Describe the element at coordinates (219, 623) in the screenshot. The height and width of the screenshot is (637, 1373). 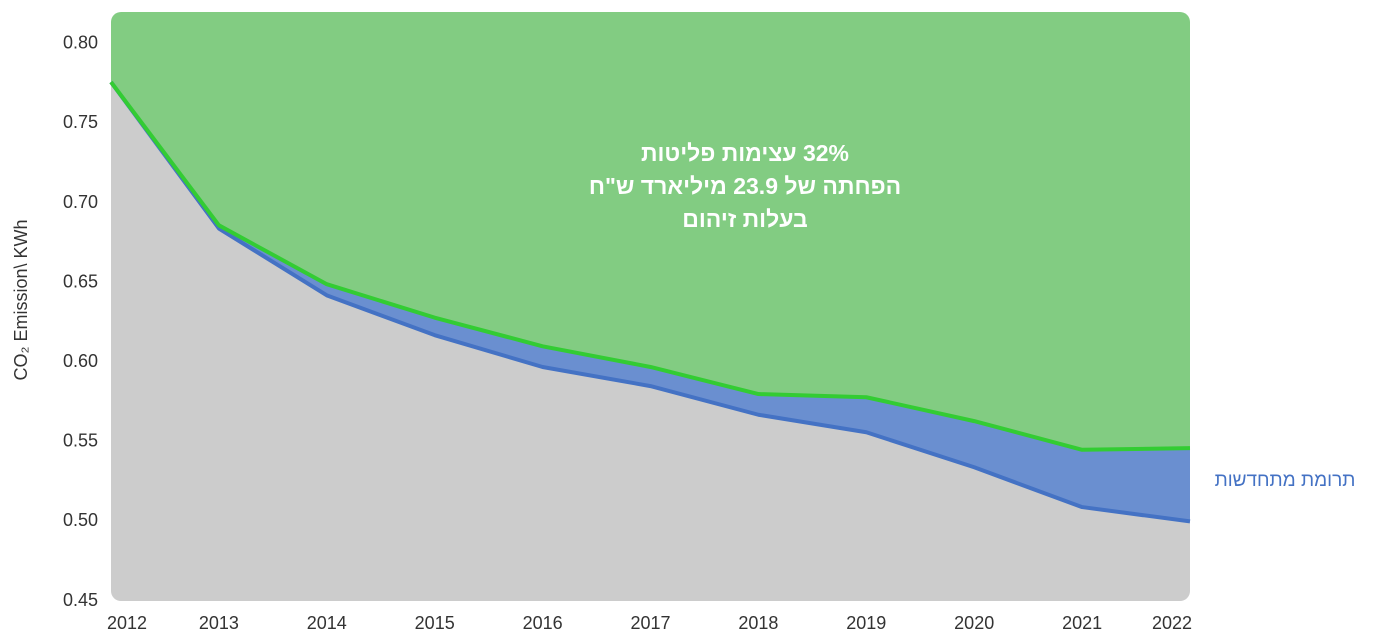
I see `x-tick-label: 2013` at that location.